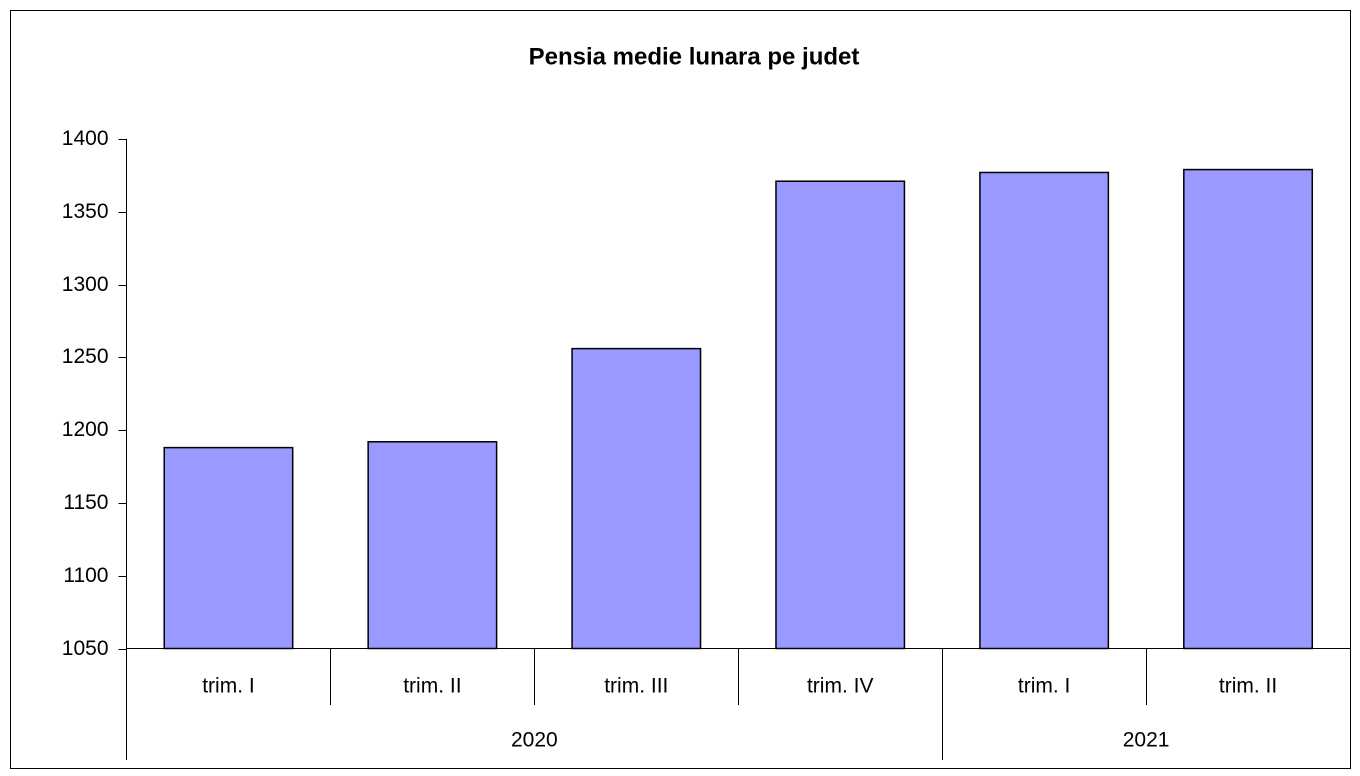 Image resolution: width=1360 pixels, height=776 pixels. What do you see at coordinates (694, 56) in the screenshot?
I see `chart-title: Pensia medie lunara pe judet` at bounding box center [694, 56].